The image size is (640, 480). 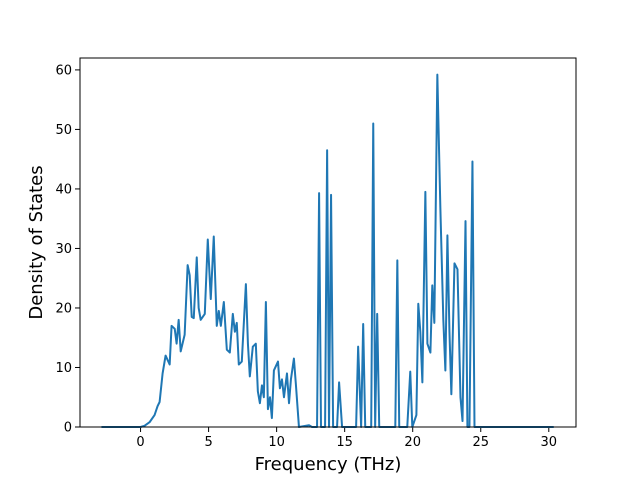 I want to click on y-axis-label: Density of States, so click(x=36, y=242).